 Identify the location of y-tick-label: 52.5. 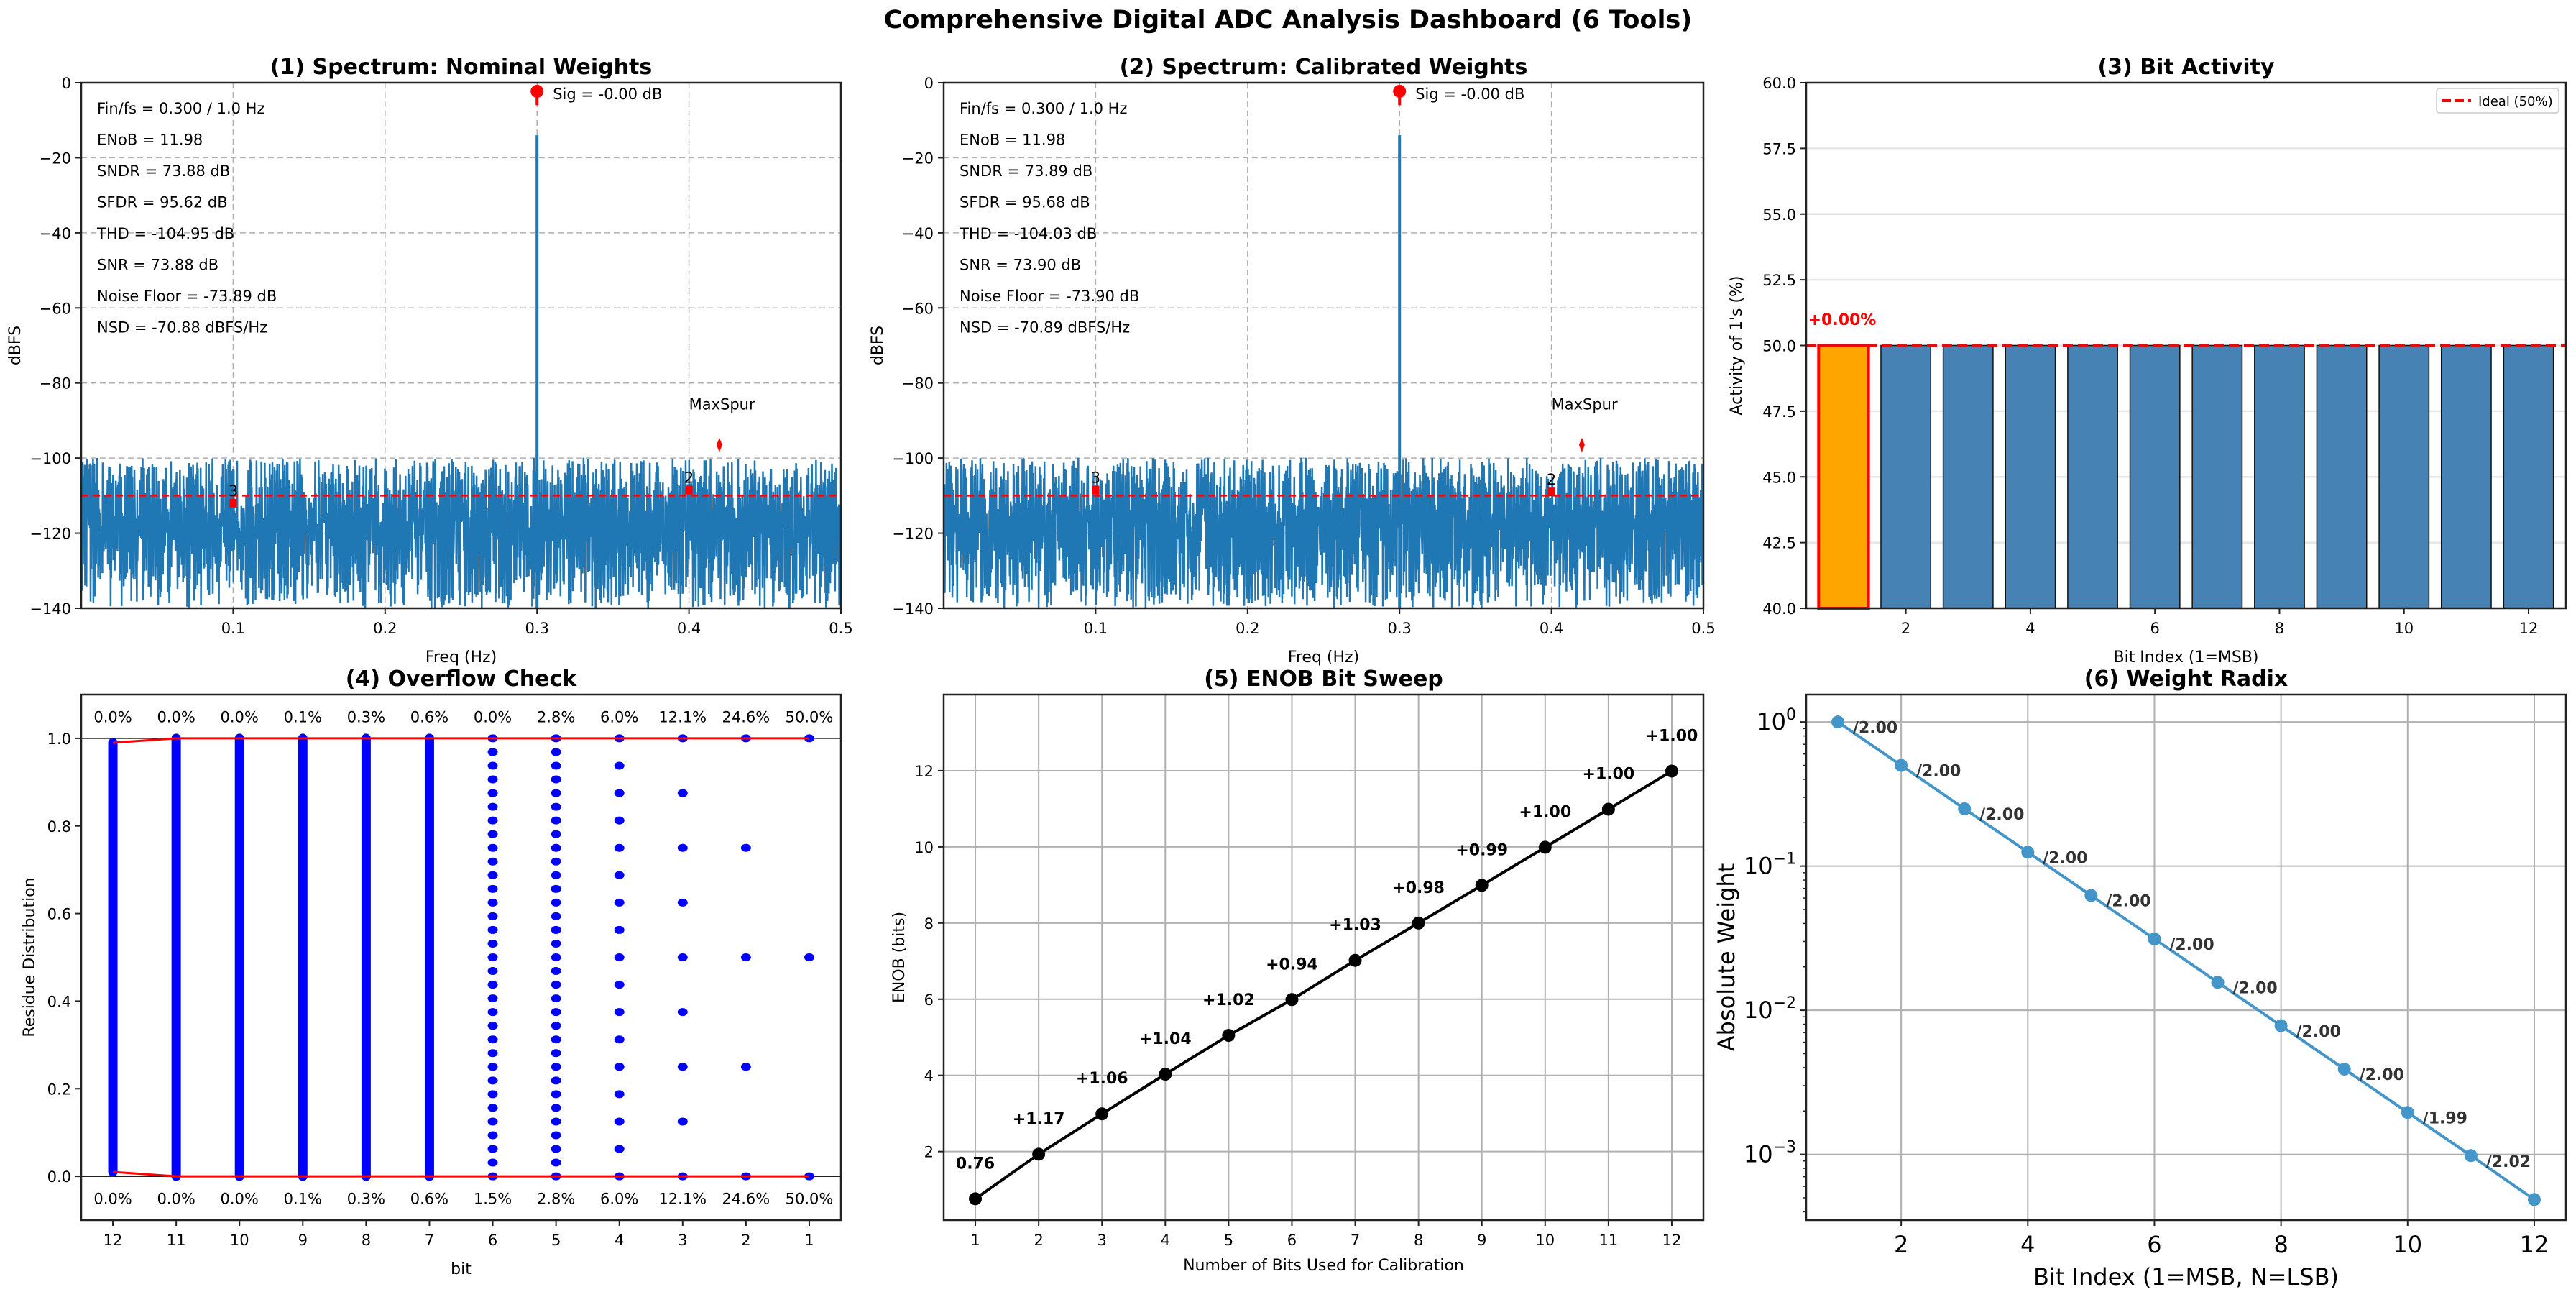
(1779, 281).